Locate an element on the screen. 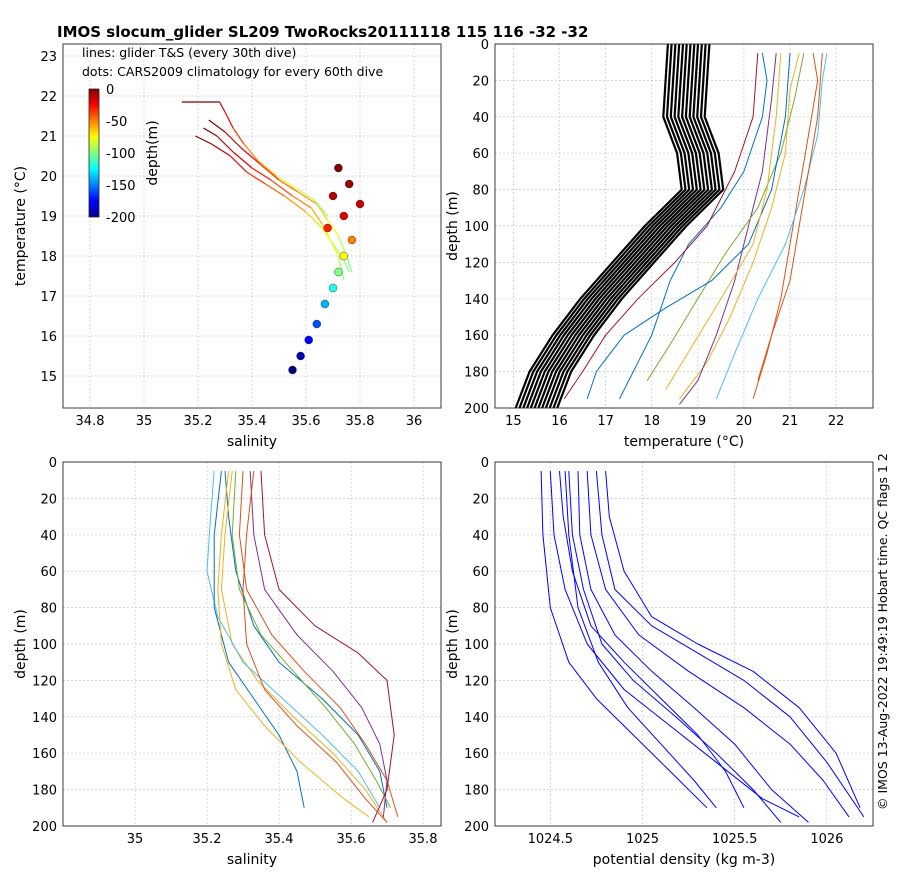 The width and height of the screenshot is (900, 884). y-tick-label: 17 is located at coordinates (48, 297).